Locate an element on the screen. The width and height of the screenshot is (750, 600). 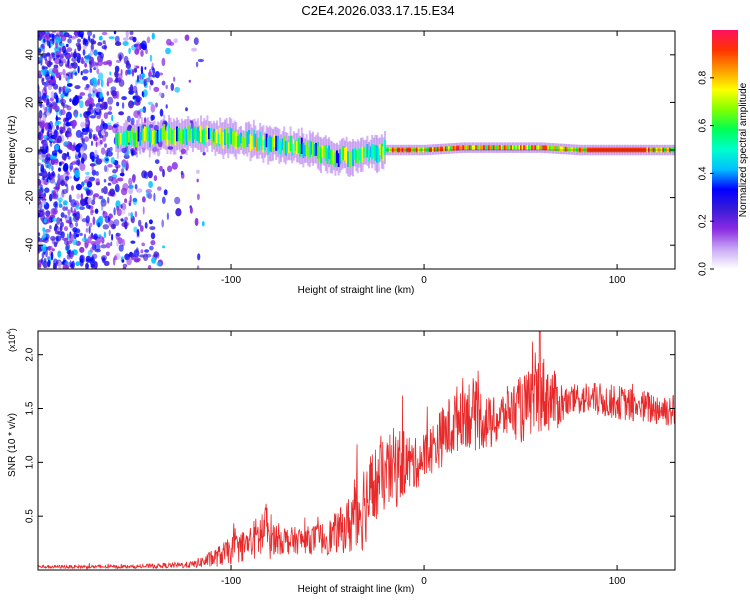
x-tick-label: -100 is located at coordinates (231, 581).